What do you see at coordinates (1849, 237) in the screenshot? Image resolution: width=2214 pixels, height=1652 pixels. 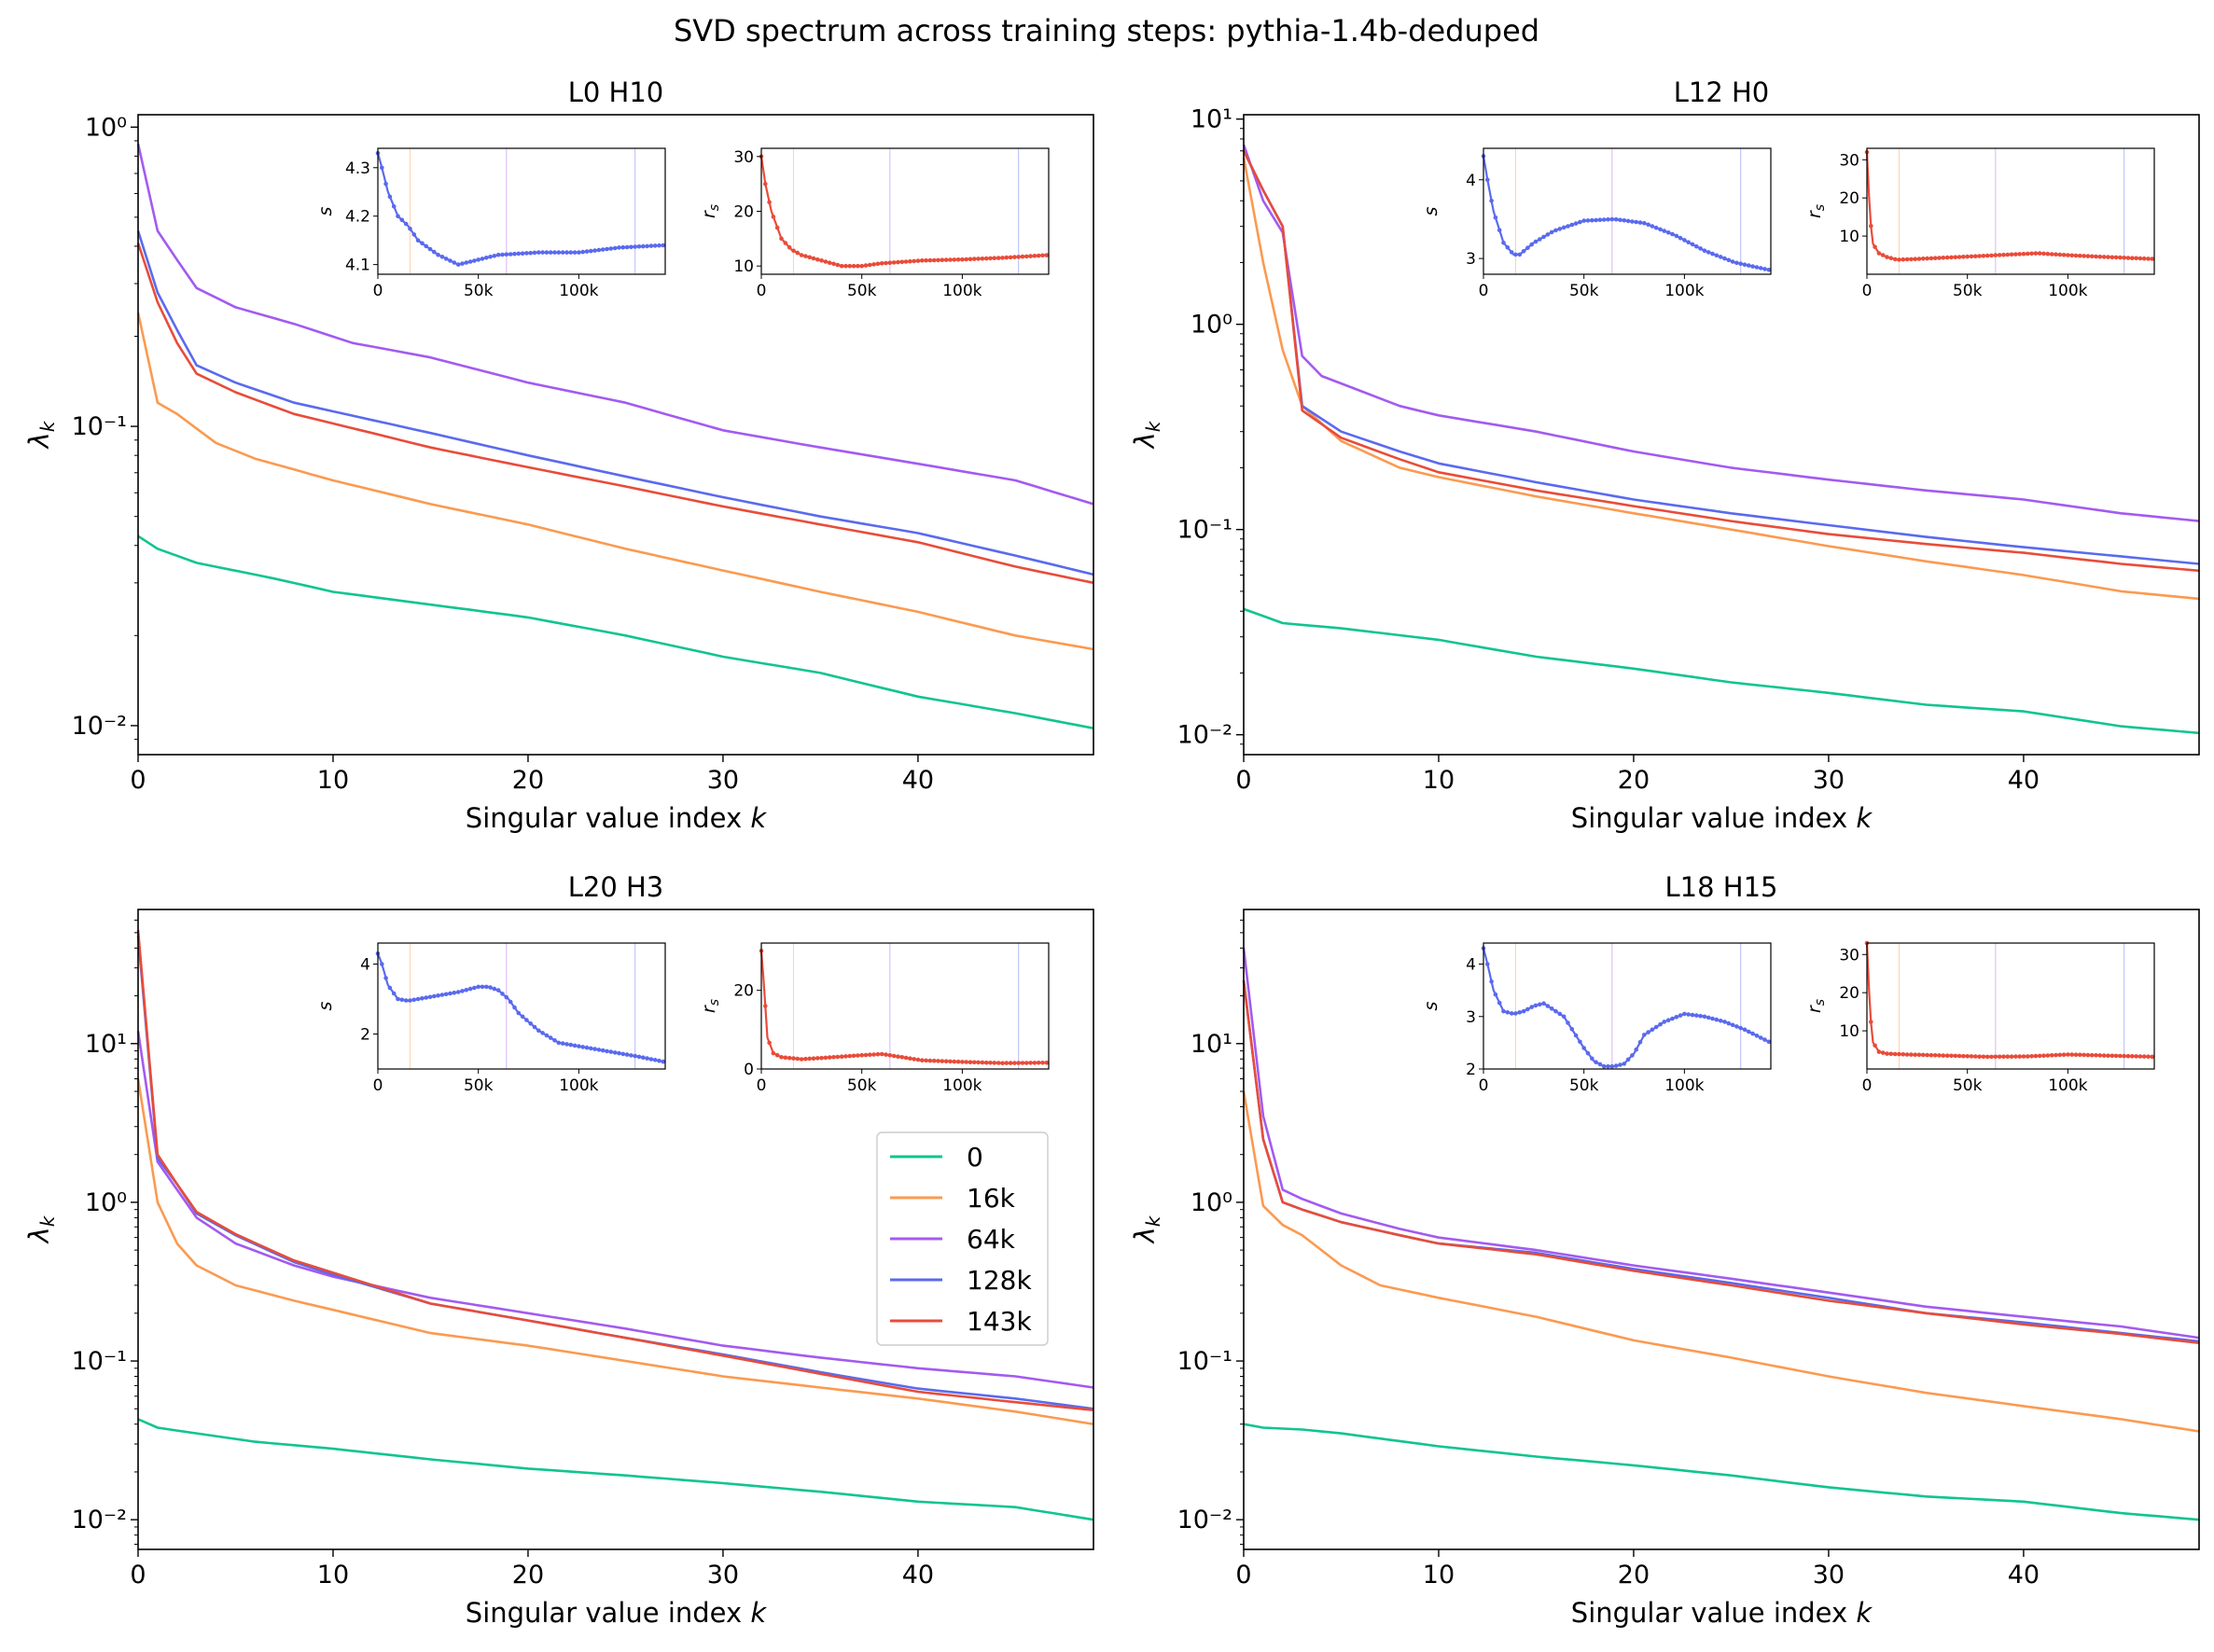 I see `inset-y-tick-label: 10` at bounding box center [1849, 237].